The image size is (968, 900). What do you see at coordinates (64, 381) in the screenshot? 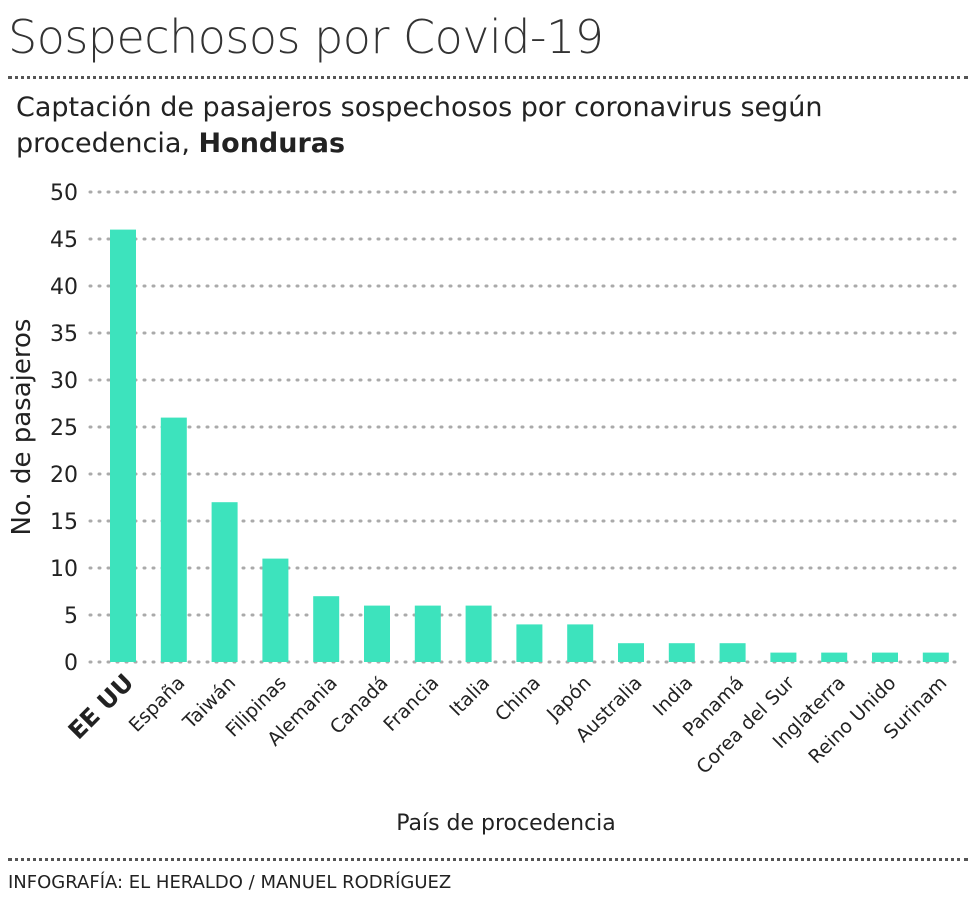
I see `y-tick-label: 30` at bounding box center [64, 381].